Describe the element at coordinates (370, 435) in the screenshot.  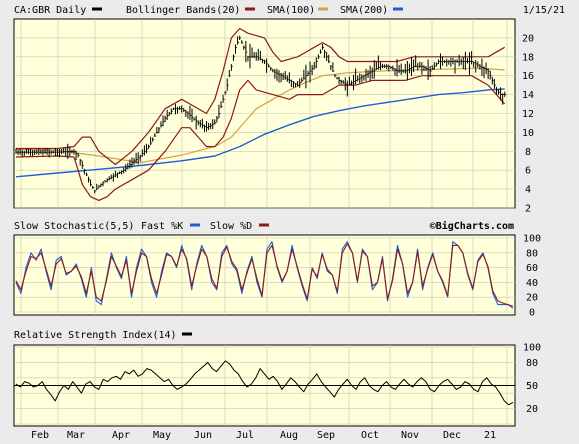
I see `x-tick-label: Oct` at that location.